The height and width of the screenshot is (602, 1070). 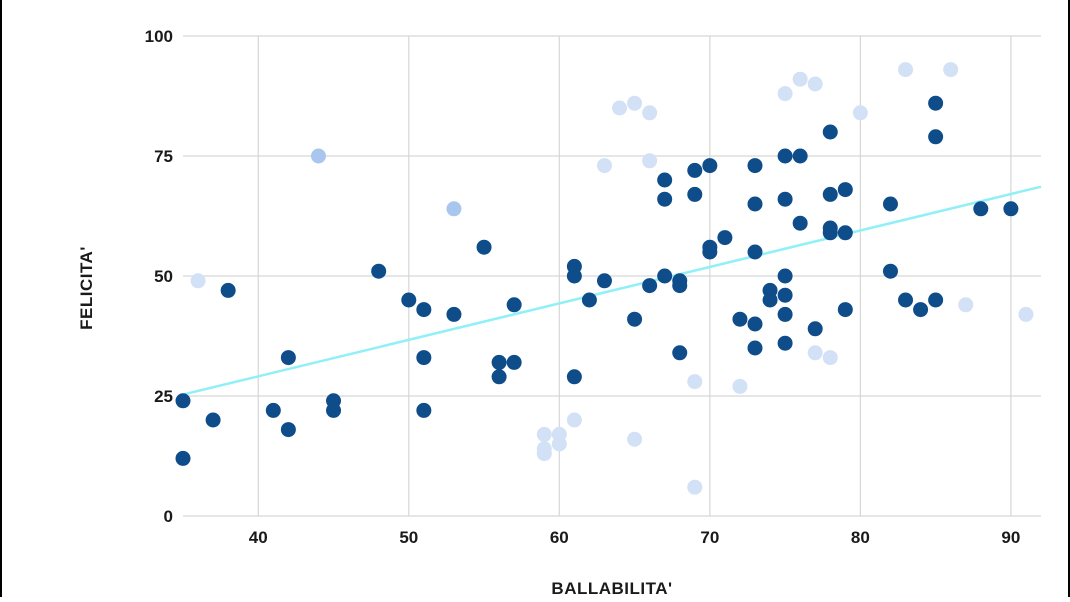 What do you see at coordinates (611, 588) in the screenshot?
I see `x-axis-title: BALLABILITA'` at bounding box center [611, 588].